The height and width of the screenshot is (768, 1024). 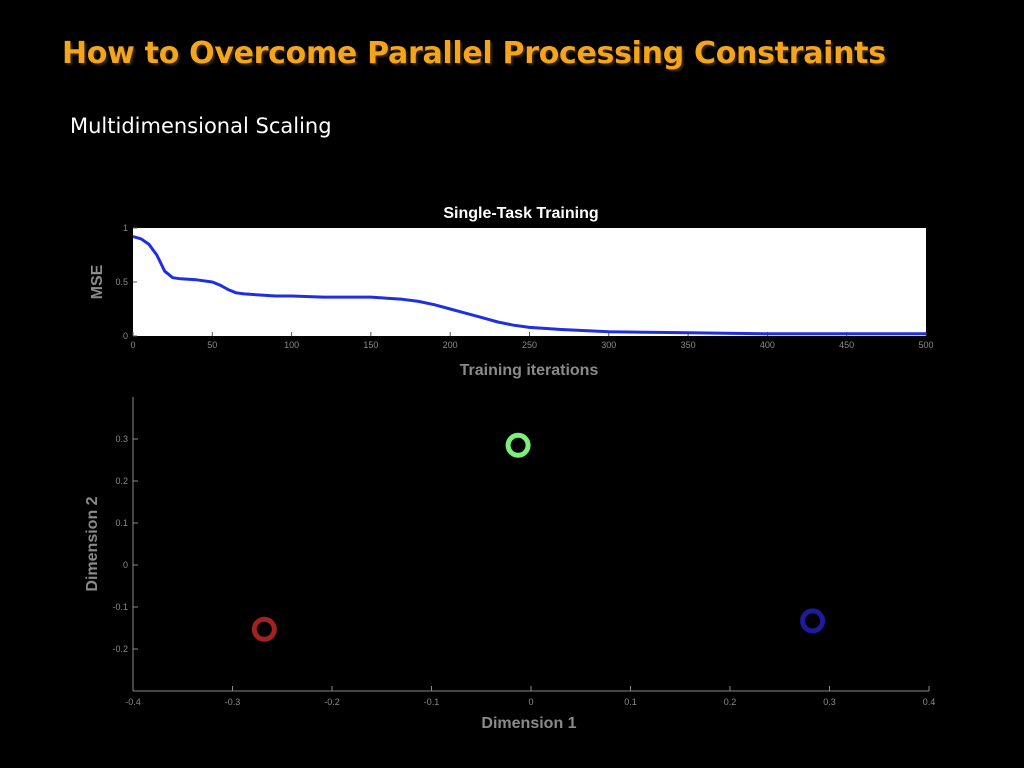 What do you see at coordinates (121, 481) in the screenshot?
I see `mds-ytick-label: 0.2` at bounding box center [121, 481].